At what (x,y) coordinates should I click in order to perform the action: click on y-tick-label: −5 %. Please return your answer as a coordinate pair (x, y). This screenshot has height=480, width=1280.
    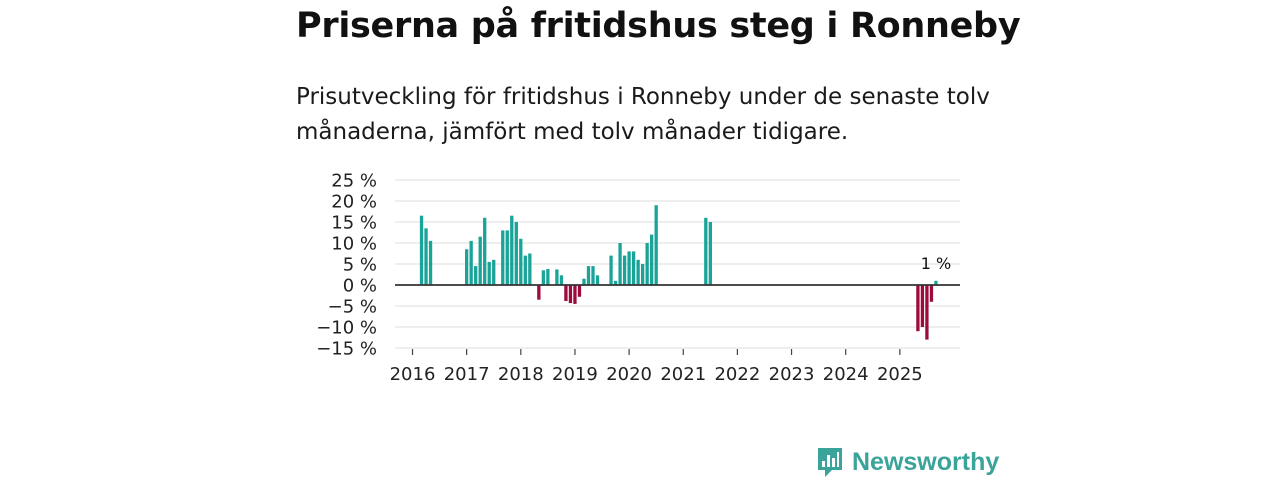
    Looking at the image, I should click on (352, 307).